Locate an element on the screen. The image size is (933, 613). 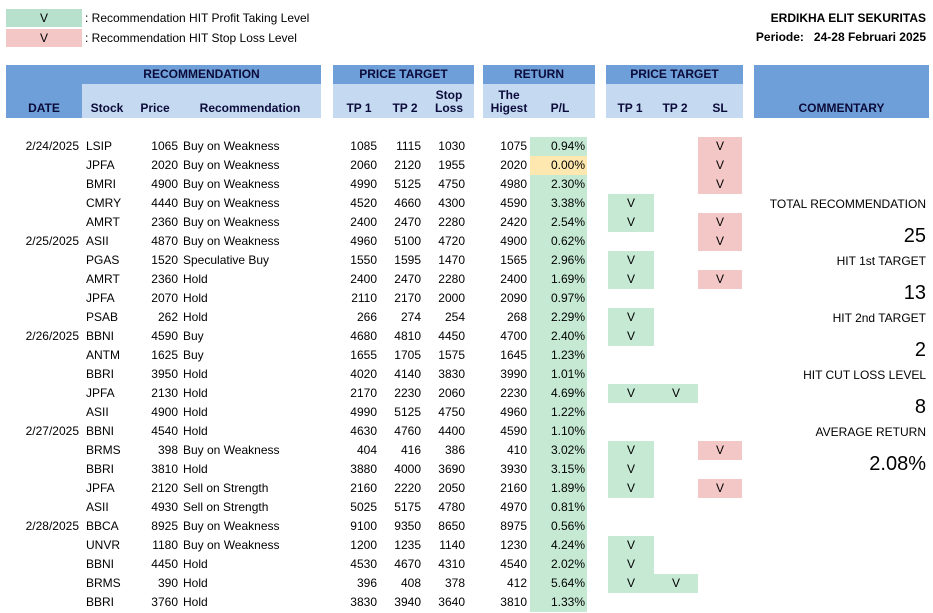
cell-price: 3950 is located at coordinates (164, 374).